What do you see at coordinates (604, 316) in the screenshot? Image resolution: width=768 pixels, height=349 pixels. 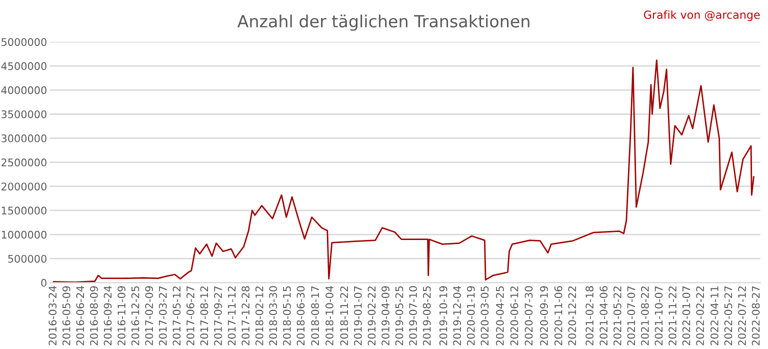 I see `x-tick-label: 2021-04-06` at bounding box center [604, 316].